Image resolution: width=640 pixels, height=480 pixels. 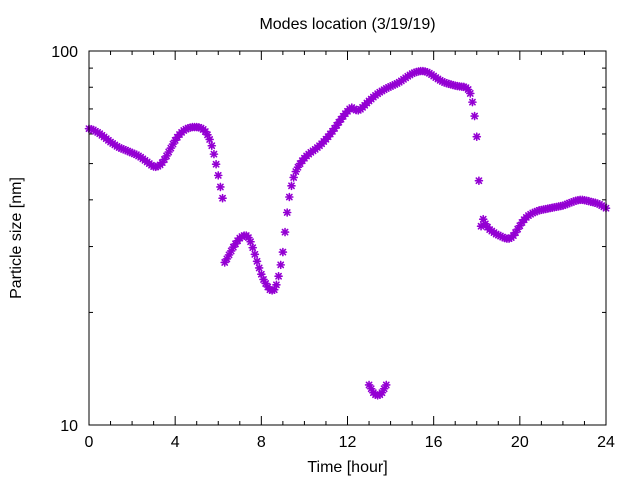 I want to click on x-axis-label: Time [hour], so click(x=347, y=467).